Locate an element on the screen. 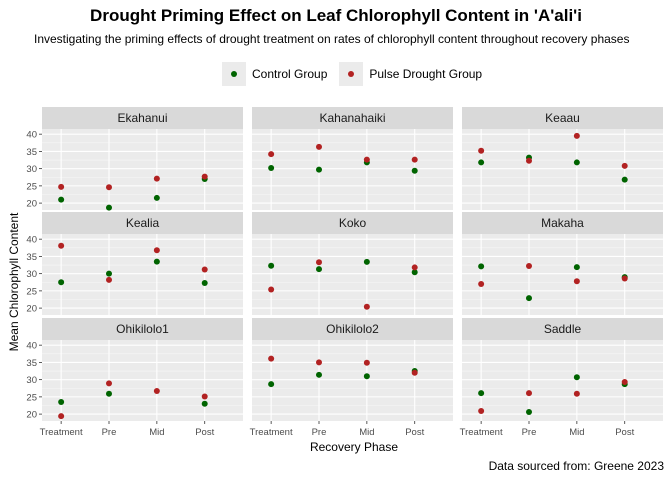 The image size is (672, 480). facet-panel-ekahanui is located at coordinates (142, 169).